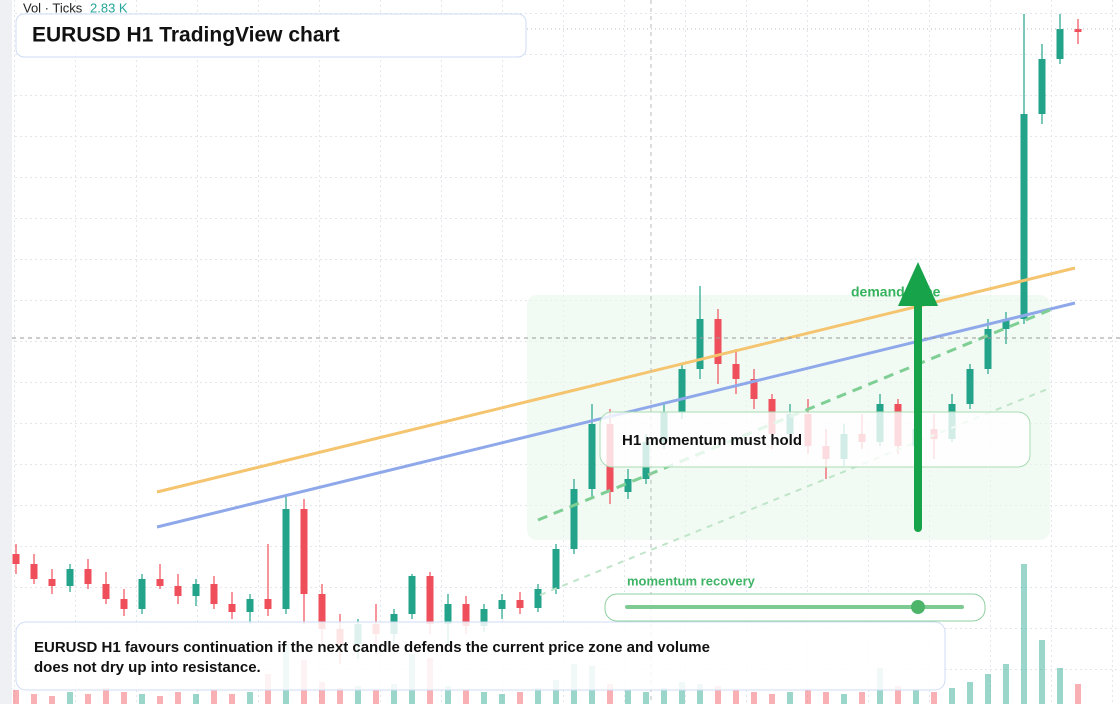 The width and height of the screenshot is (1120, 704). I want to click on title-box, so click(271, 35).